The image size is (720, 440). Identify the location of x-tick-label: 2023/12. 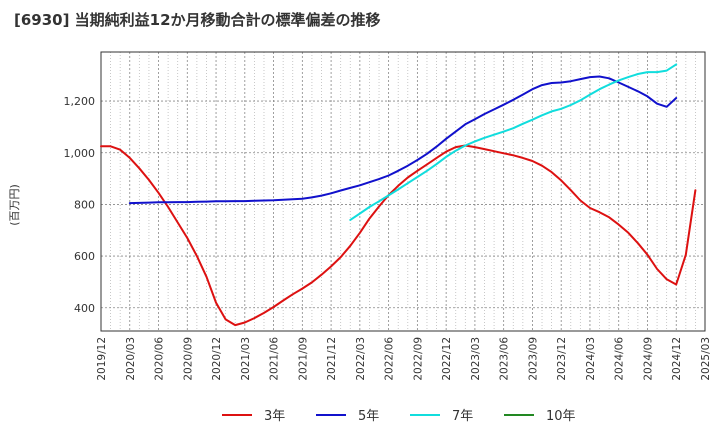
(562, 359).